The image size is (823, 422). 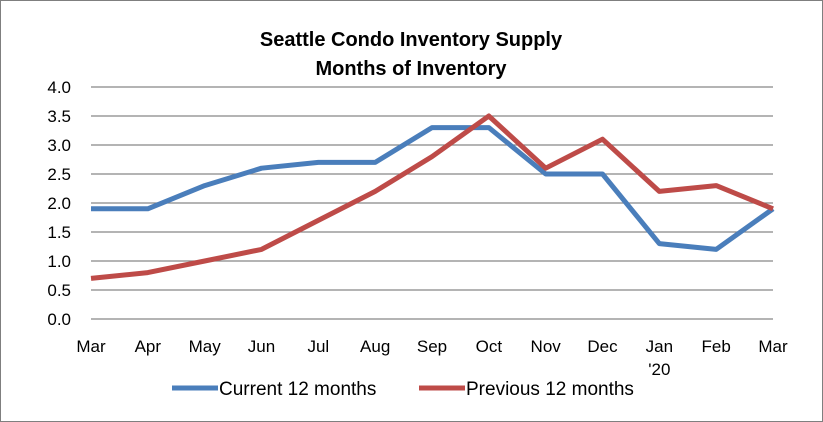 What do you see at coordinates (375, 346) in the screenshot?
I see `x-tick-label: Aug` at bounding box center [375, 346].